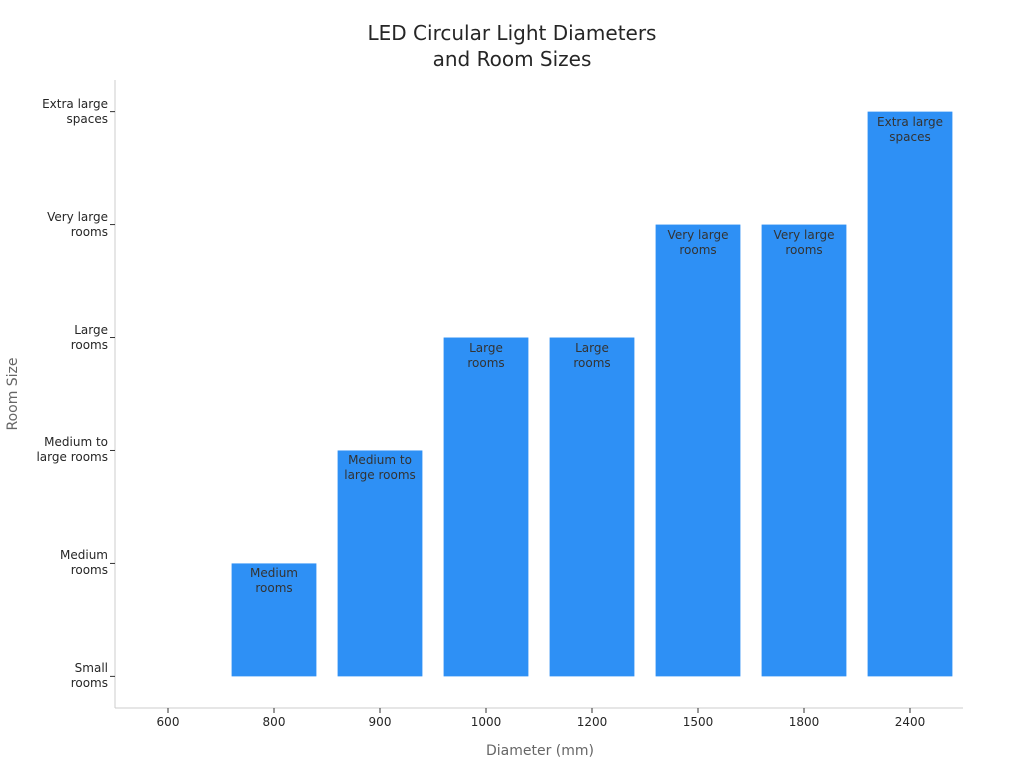 The height and width of the screenshot is (768, 1024). What do you see at coordinates (274, 581) in the screenshot?
I see `value-label: Medium rooms` at bounding box center [274, 581].